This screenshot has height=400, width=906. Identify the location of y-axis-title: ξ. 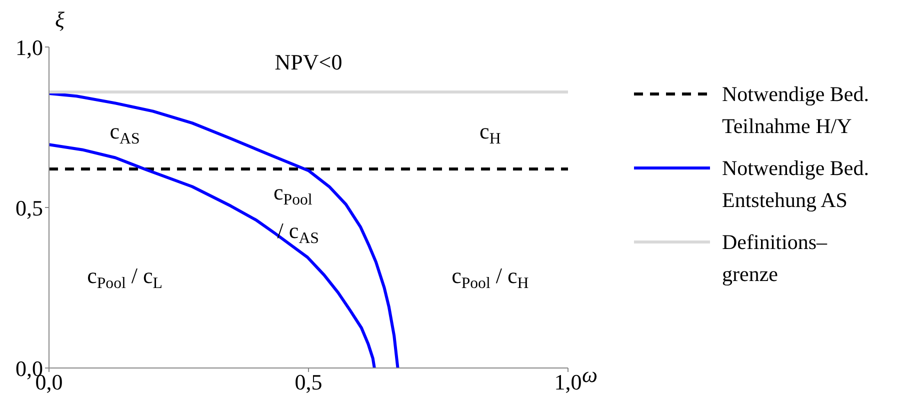
(60, 19).